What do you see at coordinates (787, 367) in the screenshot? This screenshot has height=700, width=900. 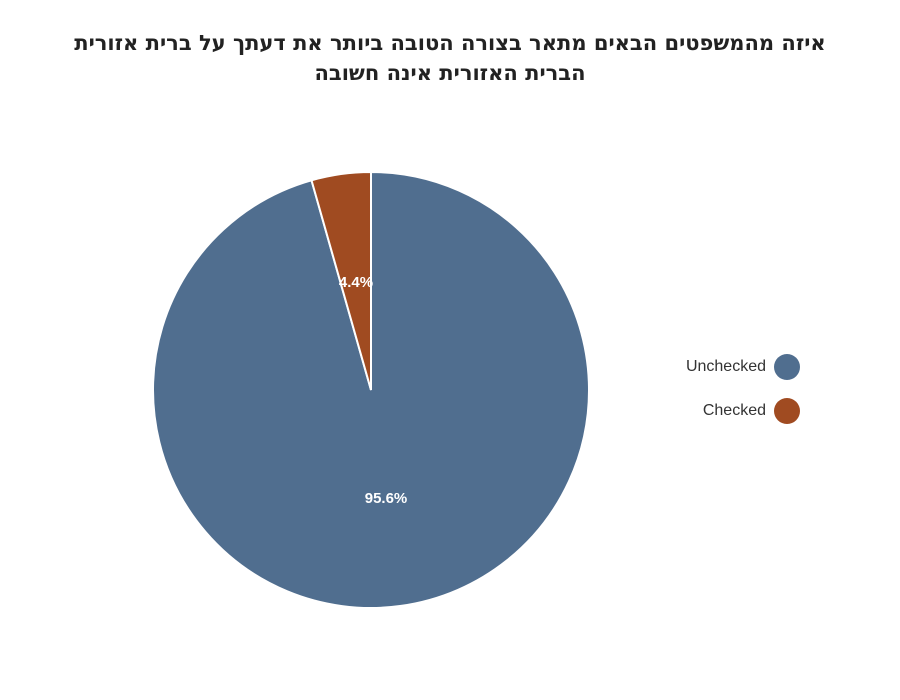 I see `legend-swatch-unchecked` at bounding box center [787, 367].